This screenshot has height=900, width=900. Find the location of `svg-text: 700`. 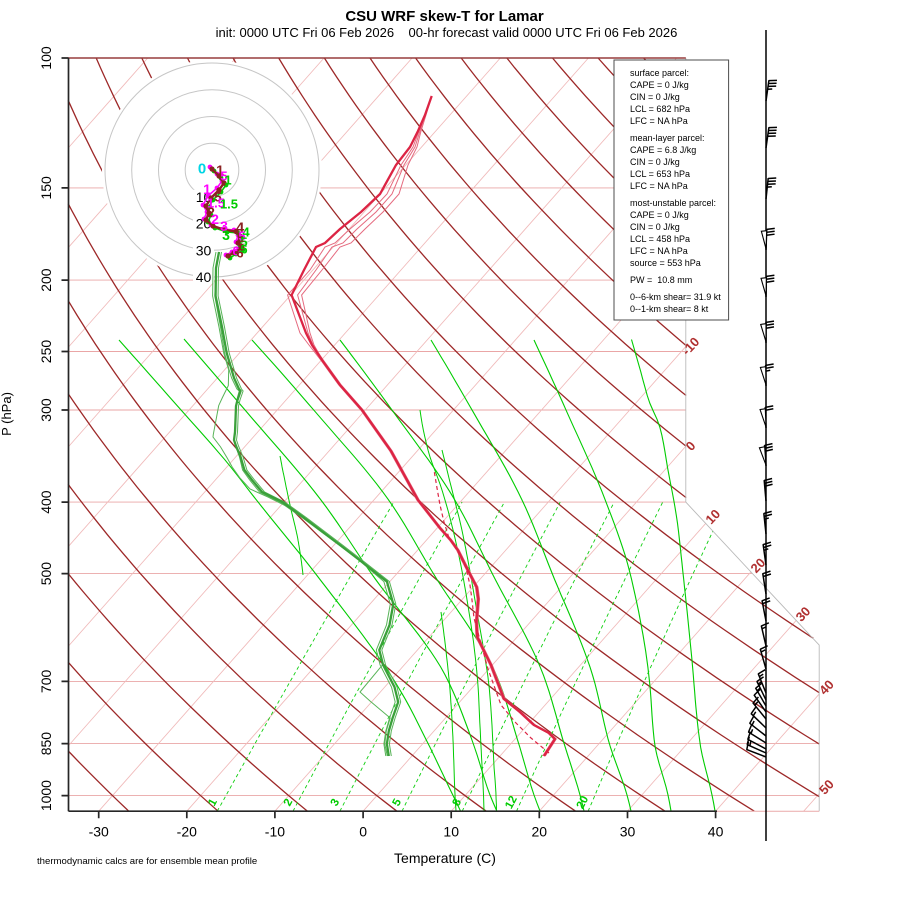

svg-text: 700 is located at coordinates (46, 682).